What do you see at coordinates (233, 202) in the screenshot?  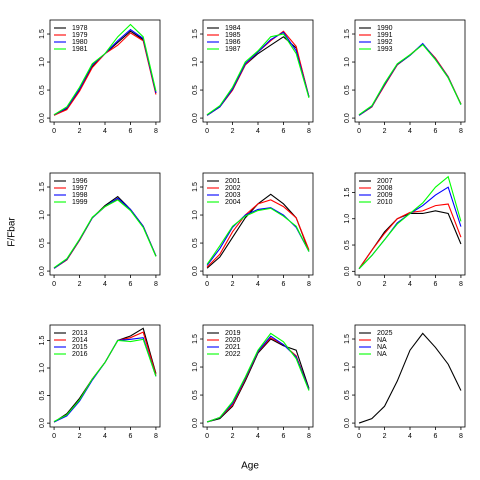 I see `legend-label: 2004` at bounding box center [233, 202].